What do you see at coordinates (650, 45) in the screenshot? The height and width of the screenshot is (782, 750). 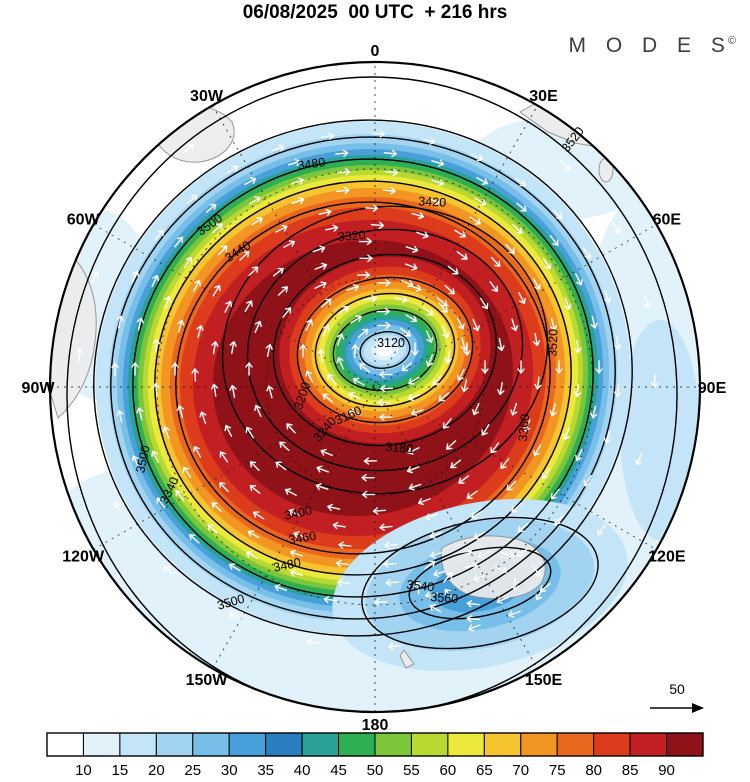 I see `modes-logo-text: M O D E S` at bounding box center [650, 45].